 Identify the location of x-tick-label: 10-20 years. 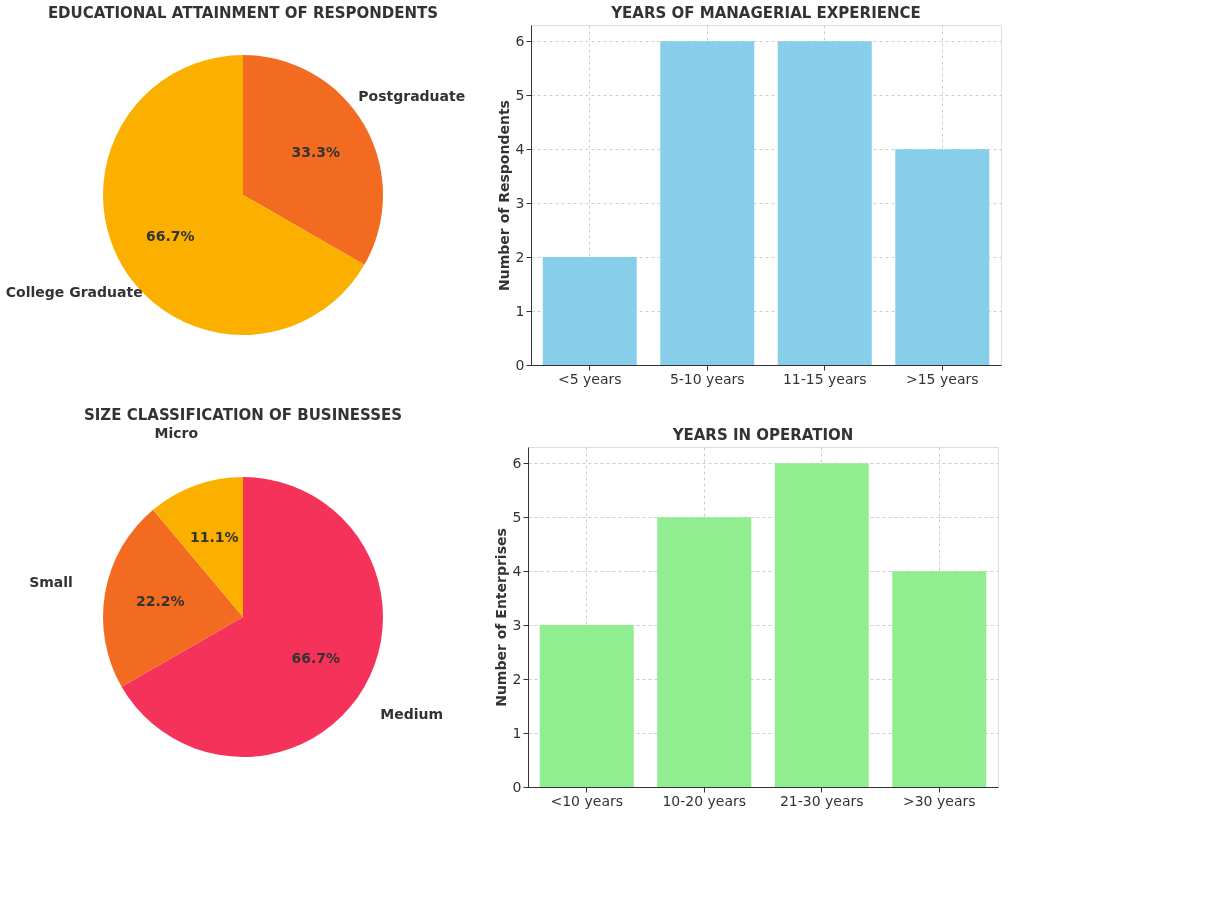
(704, 800).